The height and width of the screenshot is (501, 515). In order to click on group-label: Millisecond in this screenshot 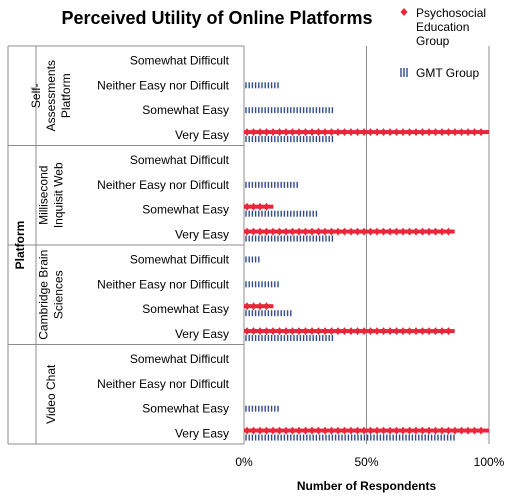, I will do `click(44, 195)`.